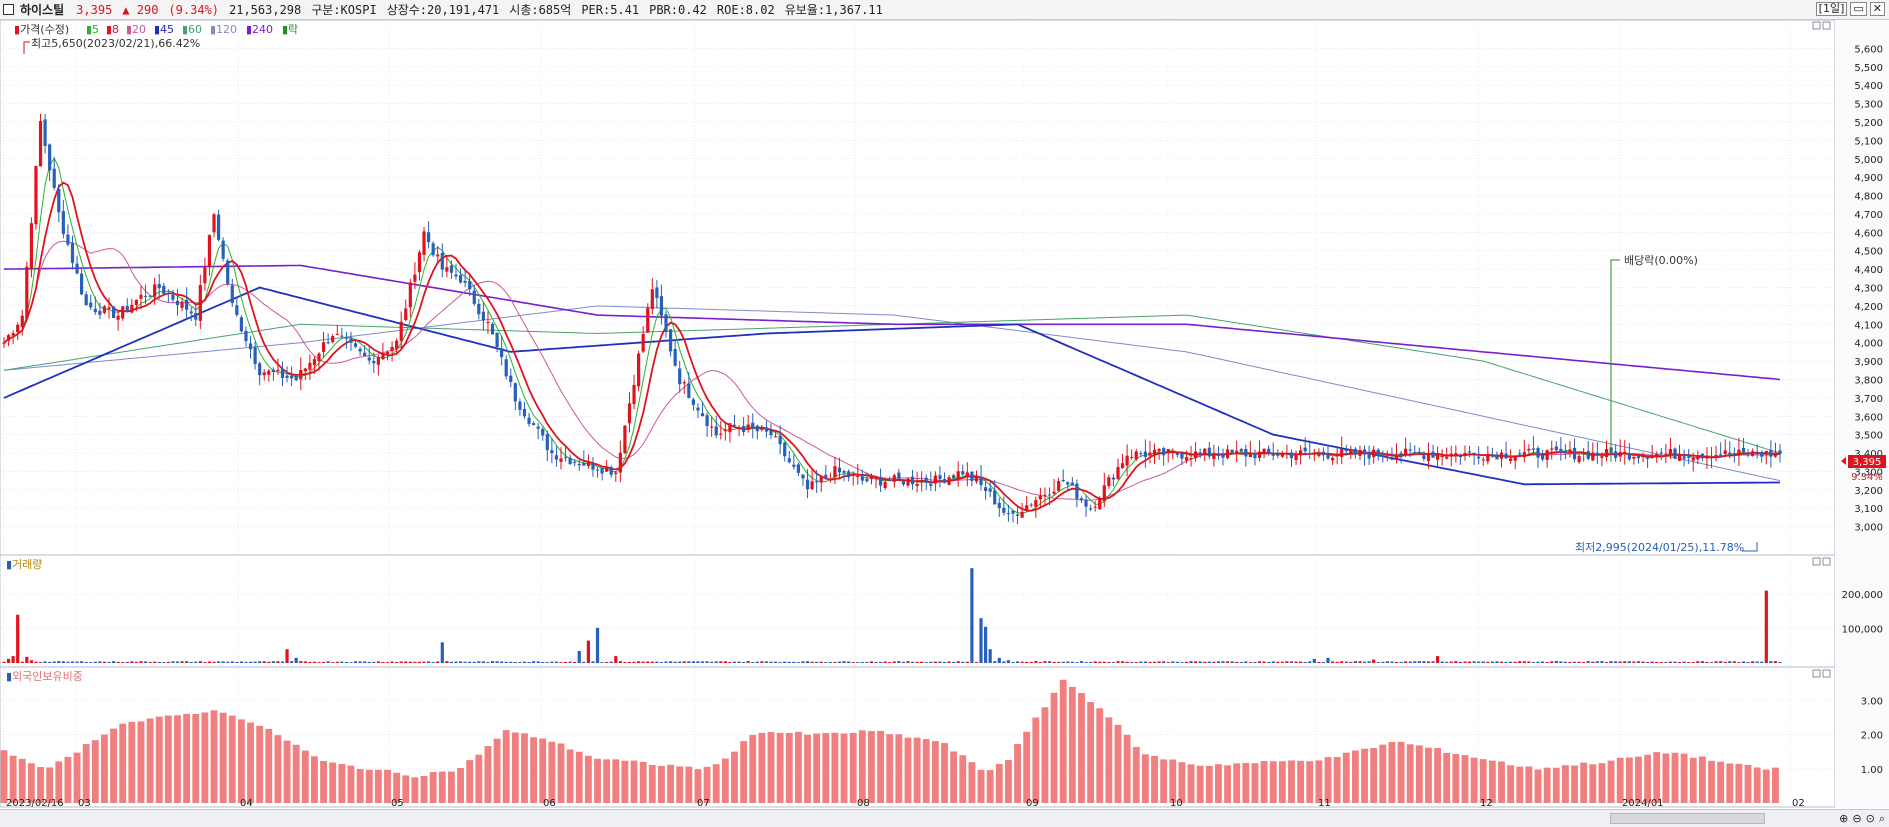  Describe the element at coordinates (1821, 349) in the screenshot. I see `panel-buttons` at that location.